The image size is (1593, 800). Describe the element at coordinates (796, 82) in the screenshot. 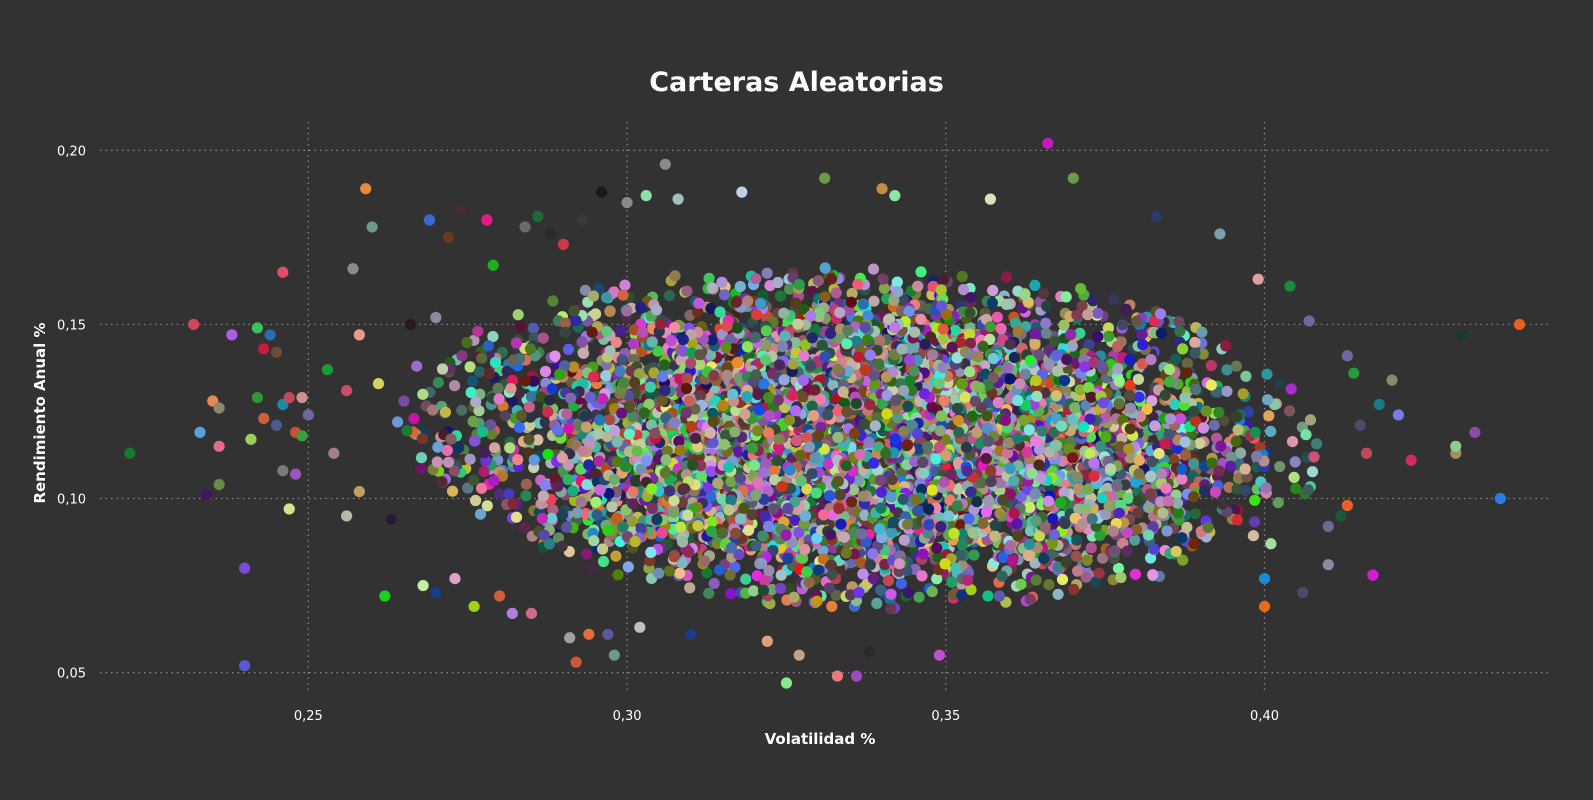

I see `chart-title: Carteras Aleatorias` at that location.